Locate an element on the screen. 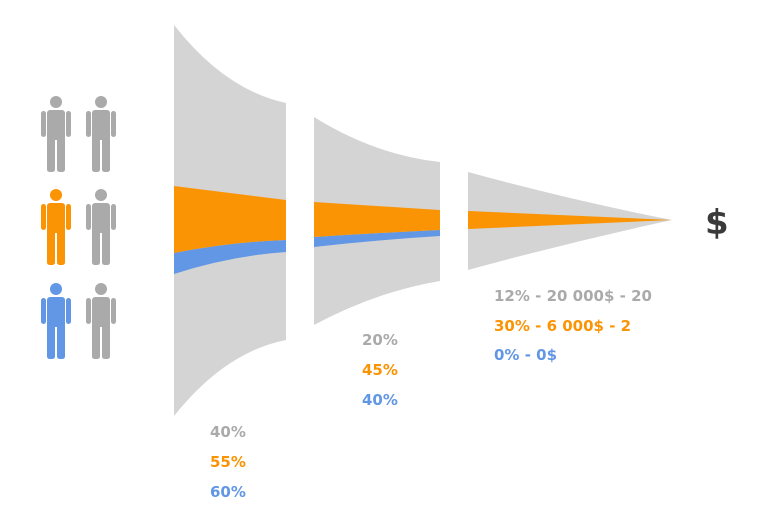 The image size is (775, 530). stage-1-label-orange: 55% is located at coordinates (228, 462).